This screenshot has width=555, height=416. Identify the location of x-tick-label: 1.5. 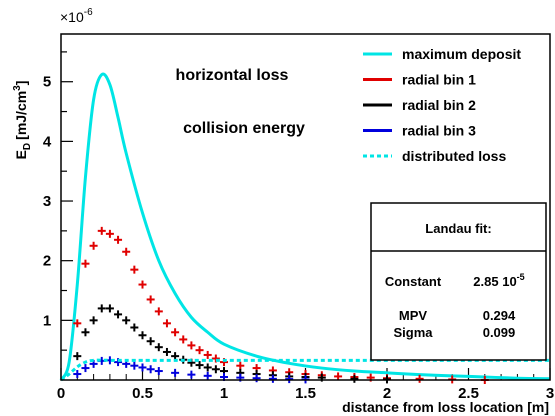
(305, 393).